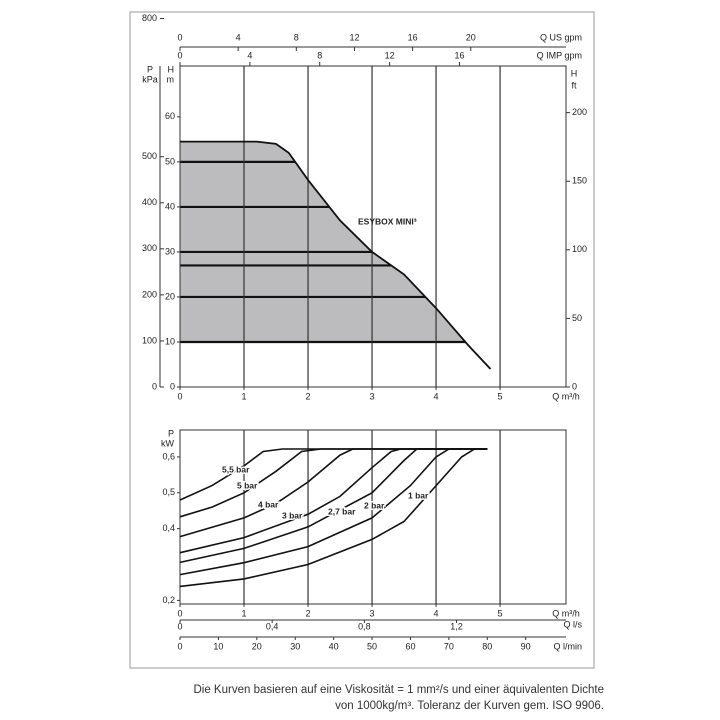  I want to click on y-tick-label: 10, so click(170, 341).